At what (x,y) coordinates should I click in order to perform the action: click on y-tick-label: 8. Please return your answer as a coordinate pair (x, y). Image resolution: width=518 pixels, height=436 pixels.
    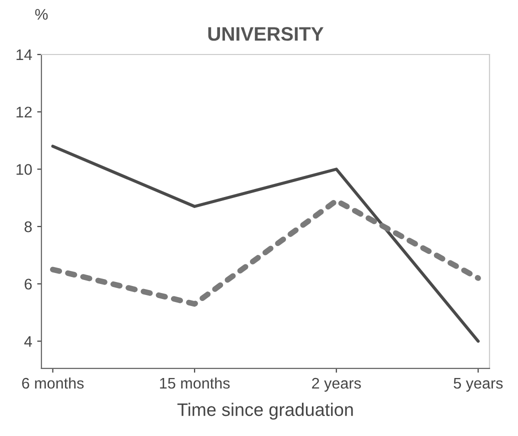
    Looking at the image, I should click on (28, 226).